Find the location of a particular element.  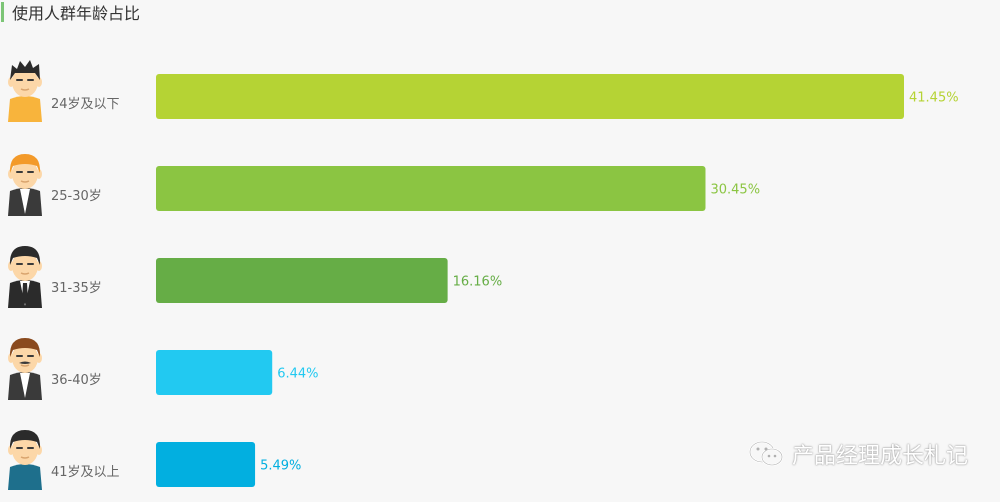

category-label: 24岁及以下 is located at coordinates (85, 104).